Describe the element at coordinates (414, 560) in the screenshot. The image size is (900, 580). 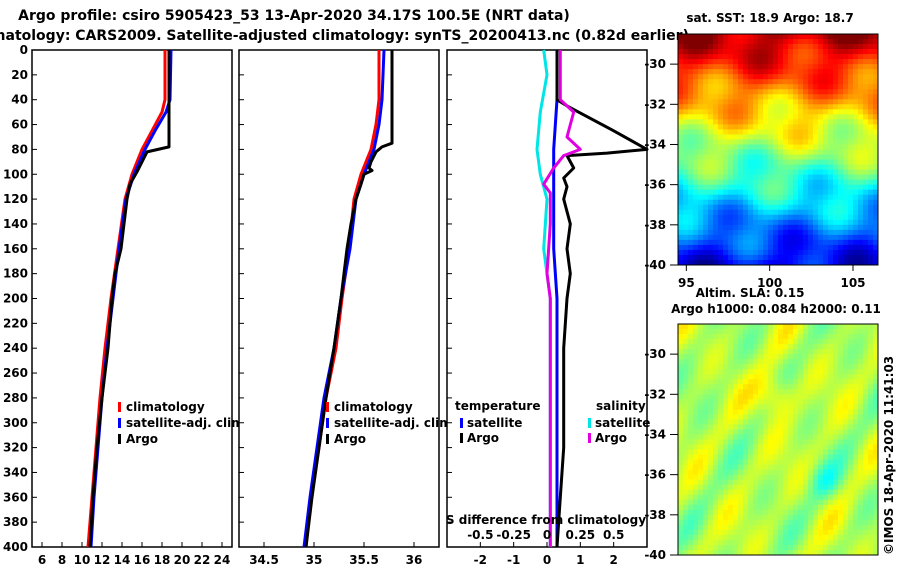
I see `salinity-axis-tick-label: 36` at that location.